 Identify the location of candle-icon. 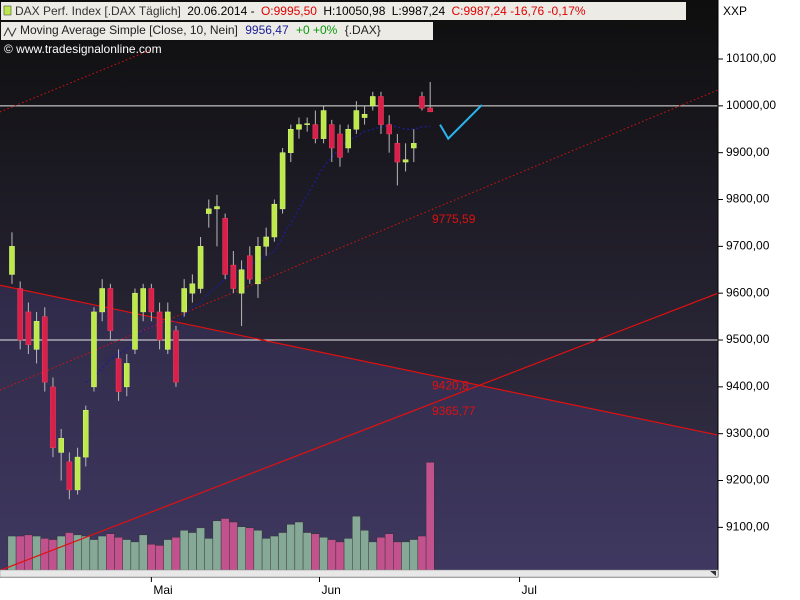
(7, 10).